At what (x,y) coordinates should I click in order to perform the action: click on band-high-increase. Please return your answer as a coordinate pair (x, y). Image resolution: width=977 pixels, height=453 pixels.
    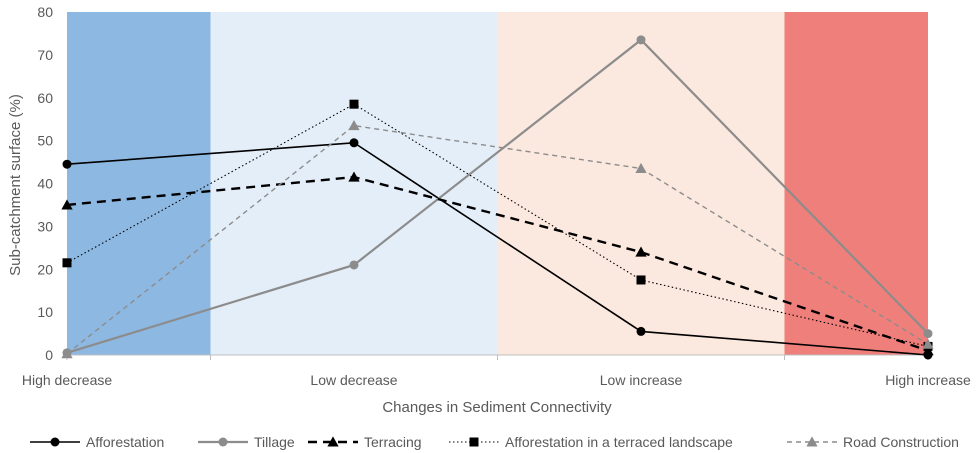
    Looking at the image, I should click on (856, 183).